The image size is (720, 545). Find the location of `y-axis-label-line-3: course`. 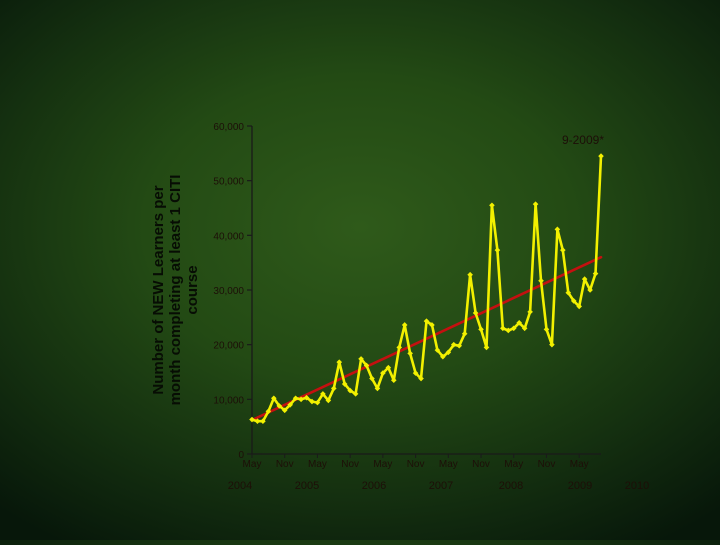

y-axis-label-line-3: course is located at coordinates (192, 289).